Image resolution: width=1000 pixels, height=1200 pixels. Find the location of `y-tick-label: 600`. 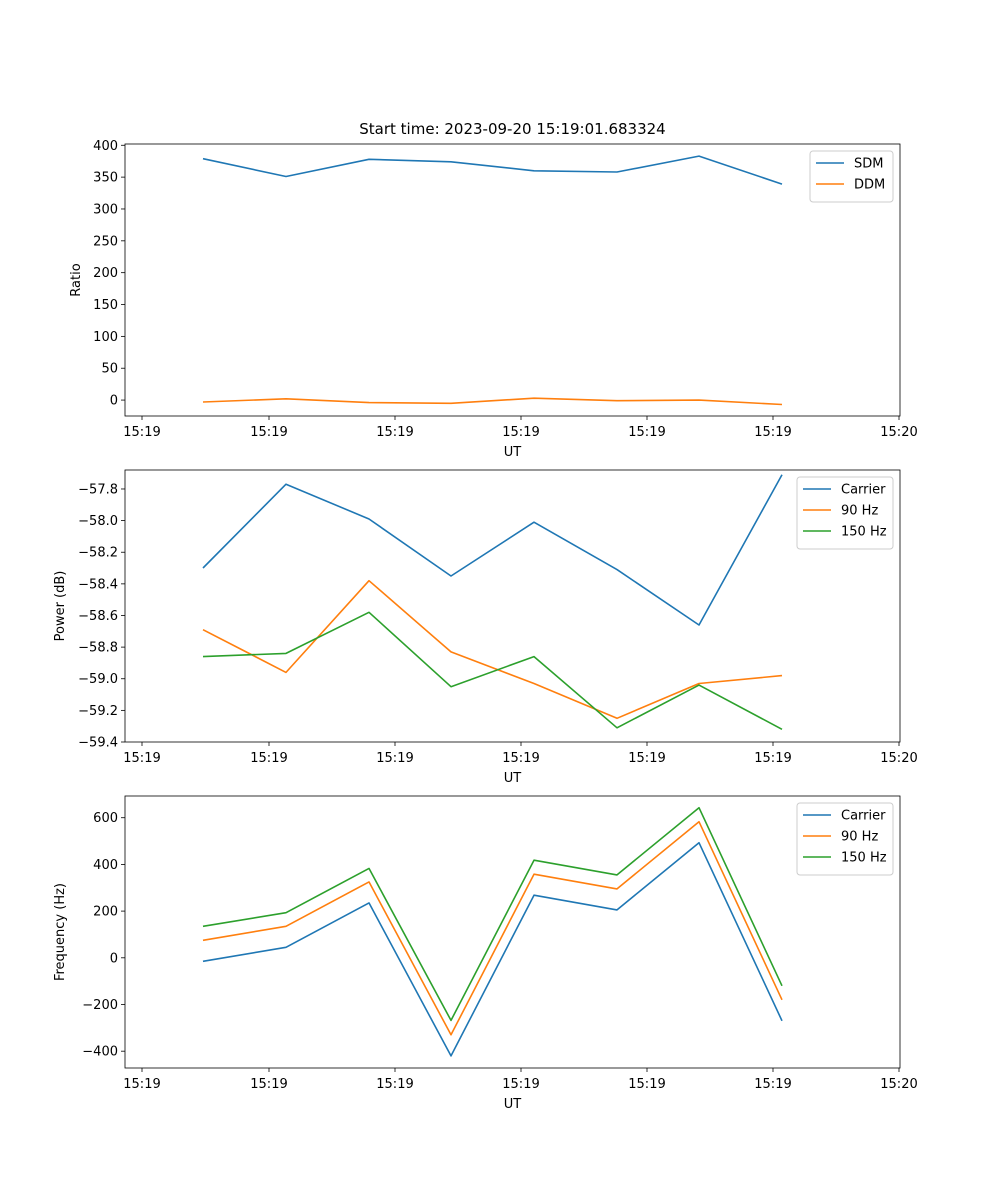

y-tick-label: 600 is located at coordinates (105, 818).